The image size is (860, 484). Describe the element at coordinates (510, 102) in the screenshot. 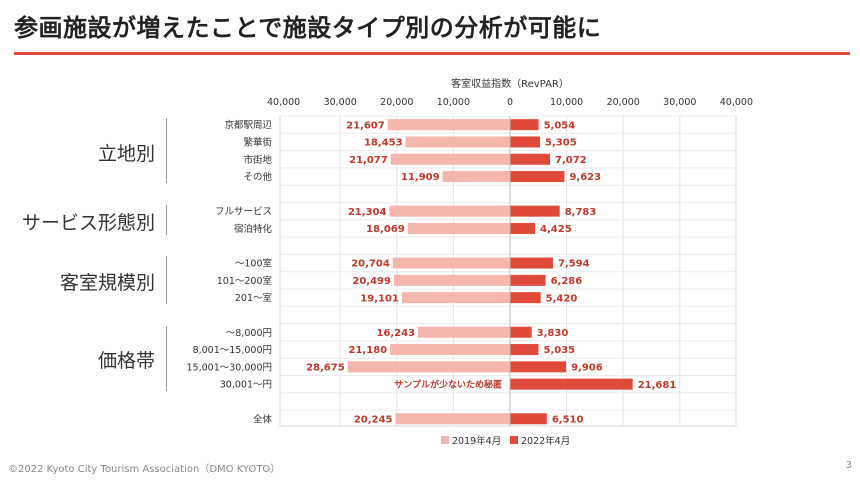

I see `x-tick-label: 0` at that location.